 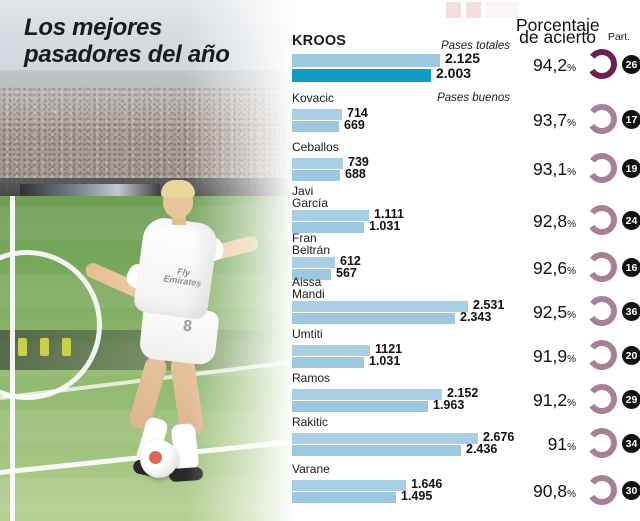 What do you see at coordinates (311, 244) in the screenshot?
I see `player-name: Fran Beltrán` at bounding box center [311, 244].